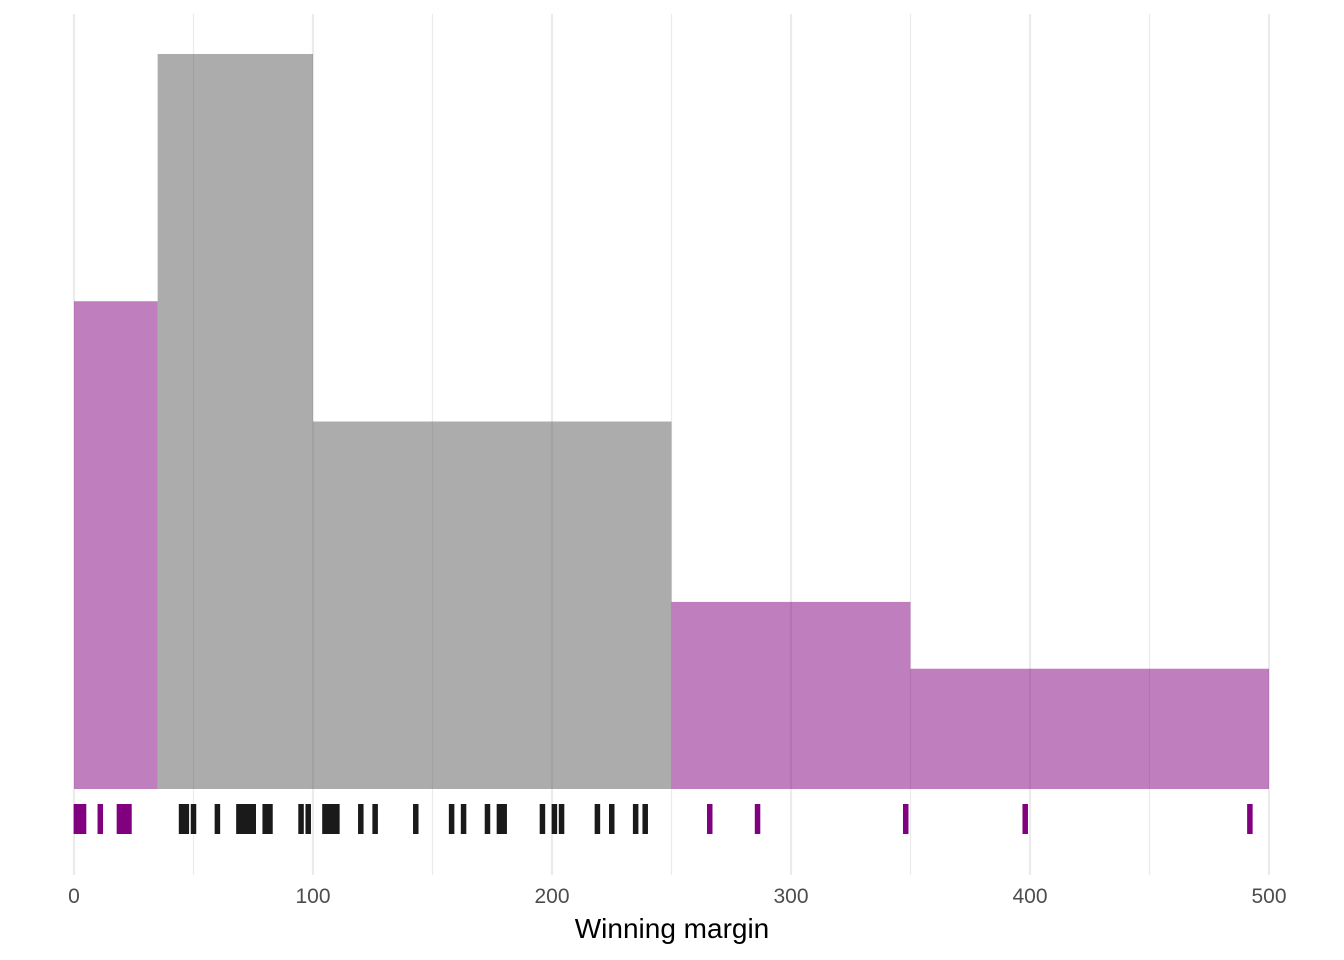  Describe the element at coordinates (312, 896) in the screenshot. I see `x-tick-label: 100` at that location.